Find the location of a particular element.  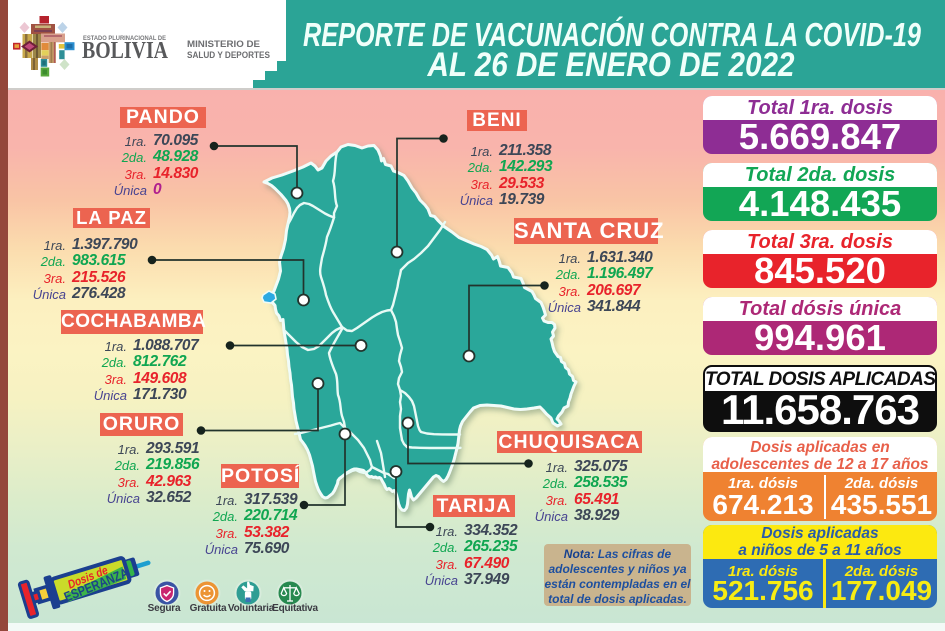

svg-text: AL 26 DE ENERO DE 2022 is located at coordinates (611, 65).